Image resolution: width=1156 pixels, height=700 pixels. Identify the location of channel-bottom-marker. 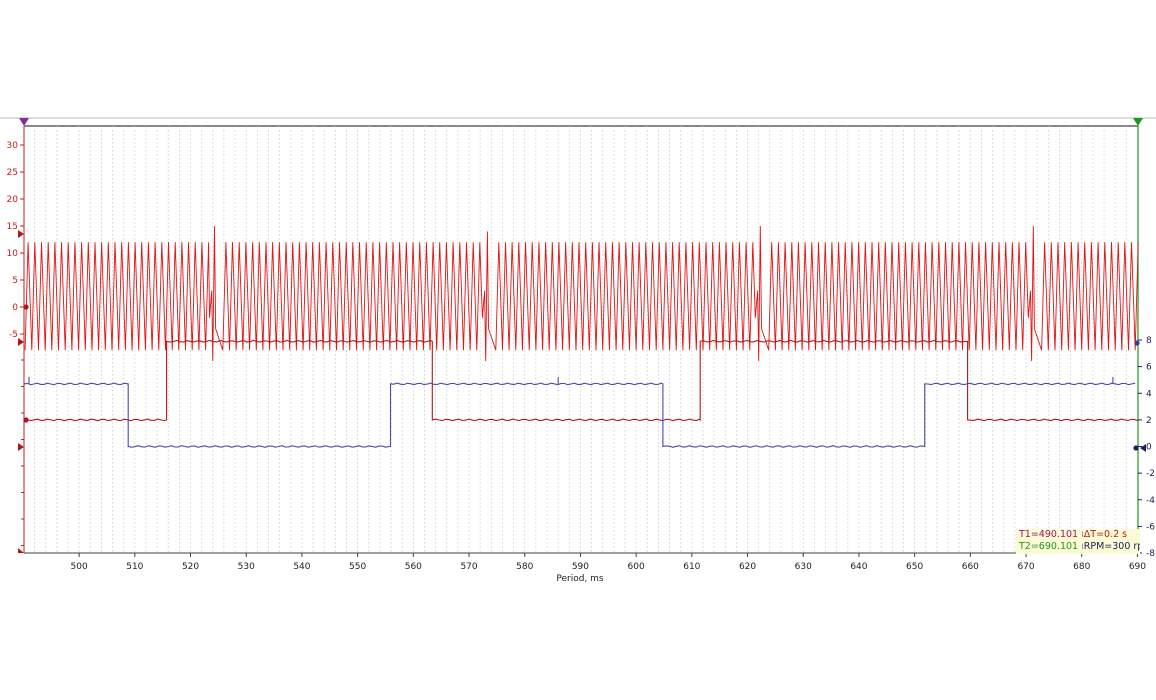
(21, 550).